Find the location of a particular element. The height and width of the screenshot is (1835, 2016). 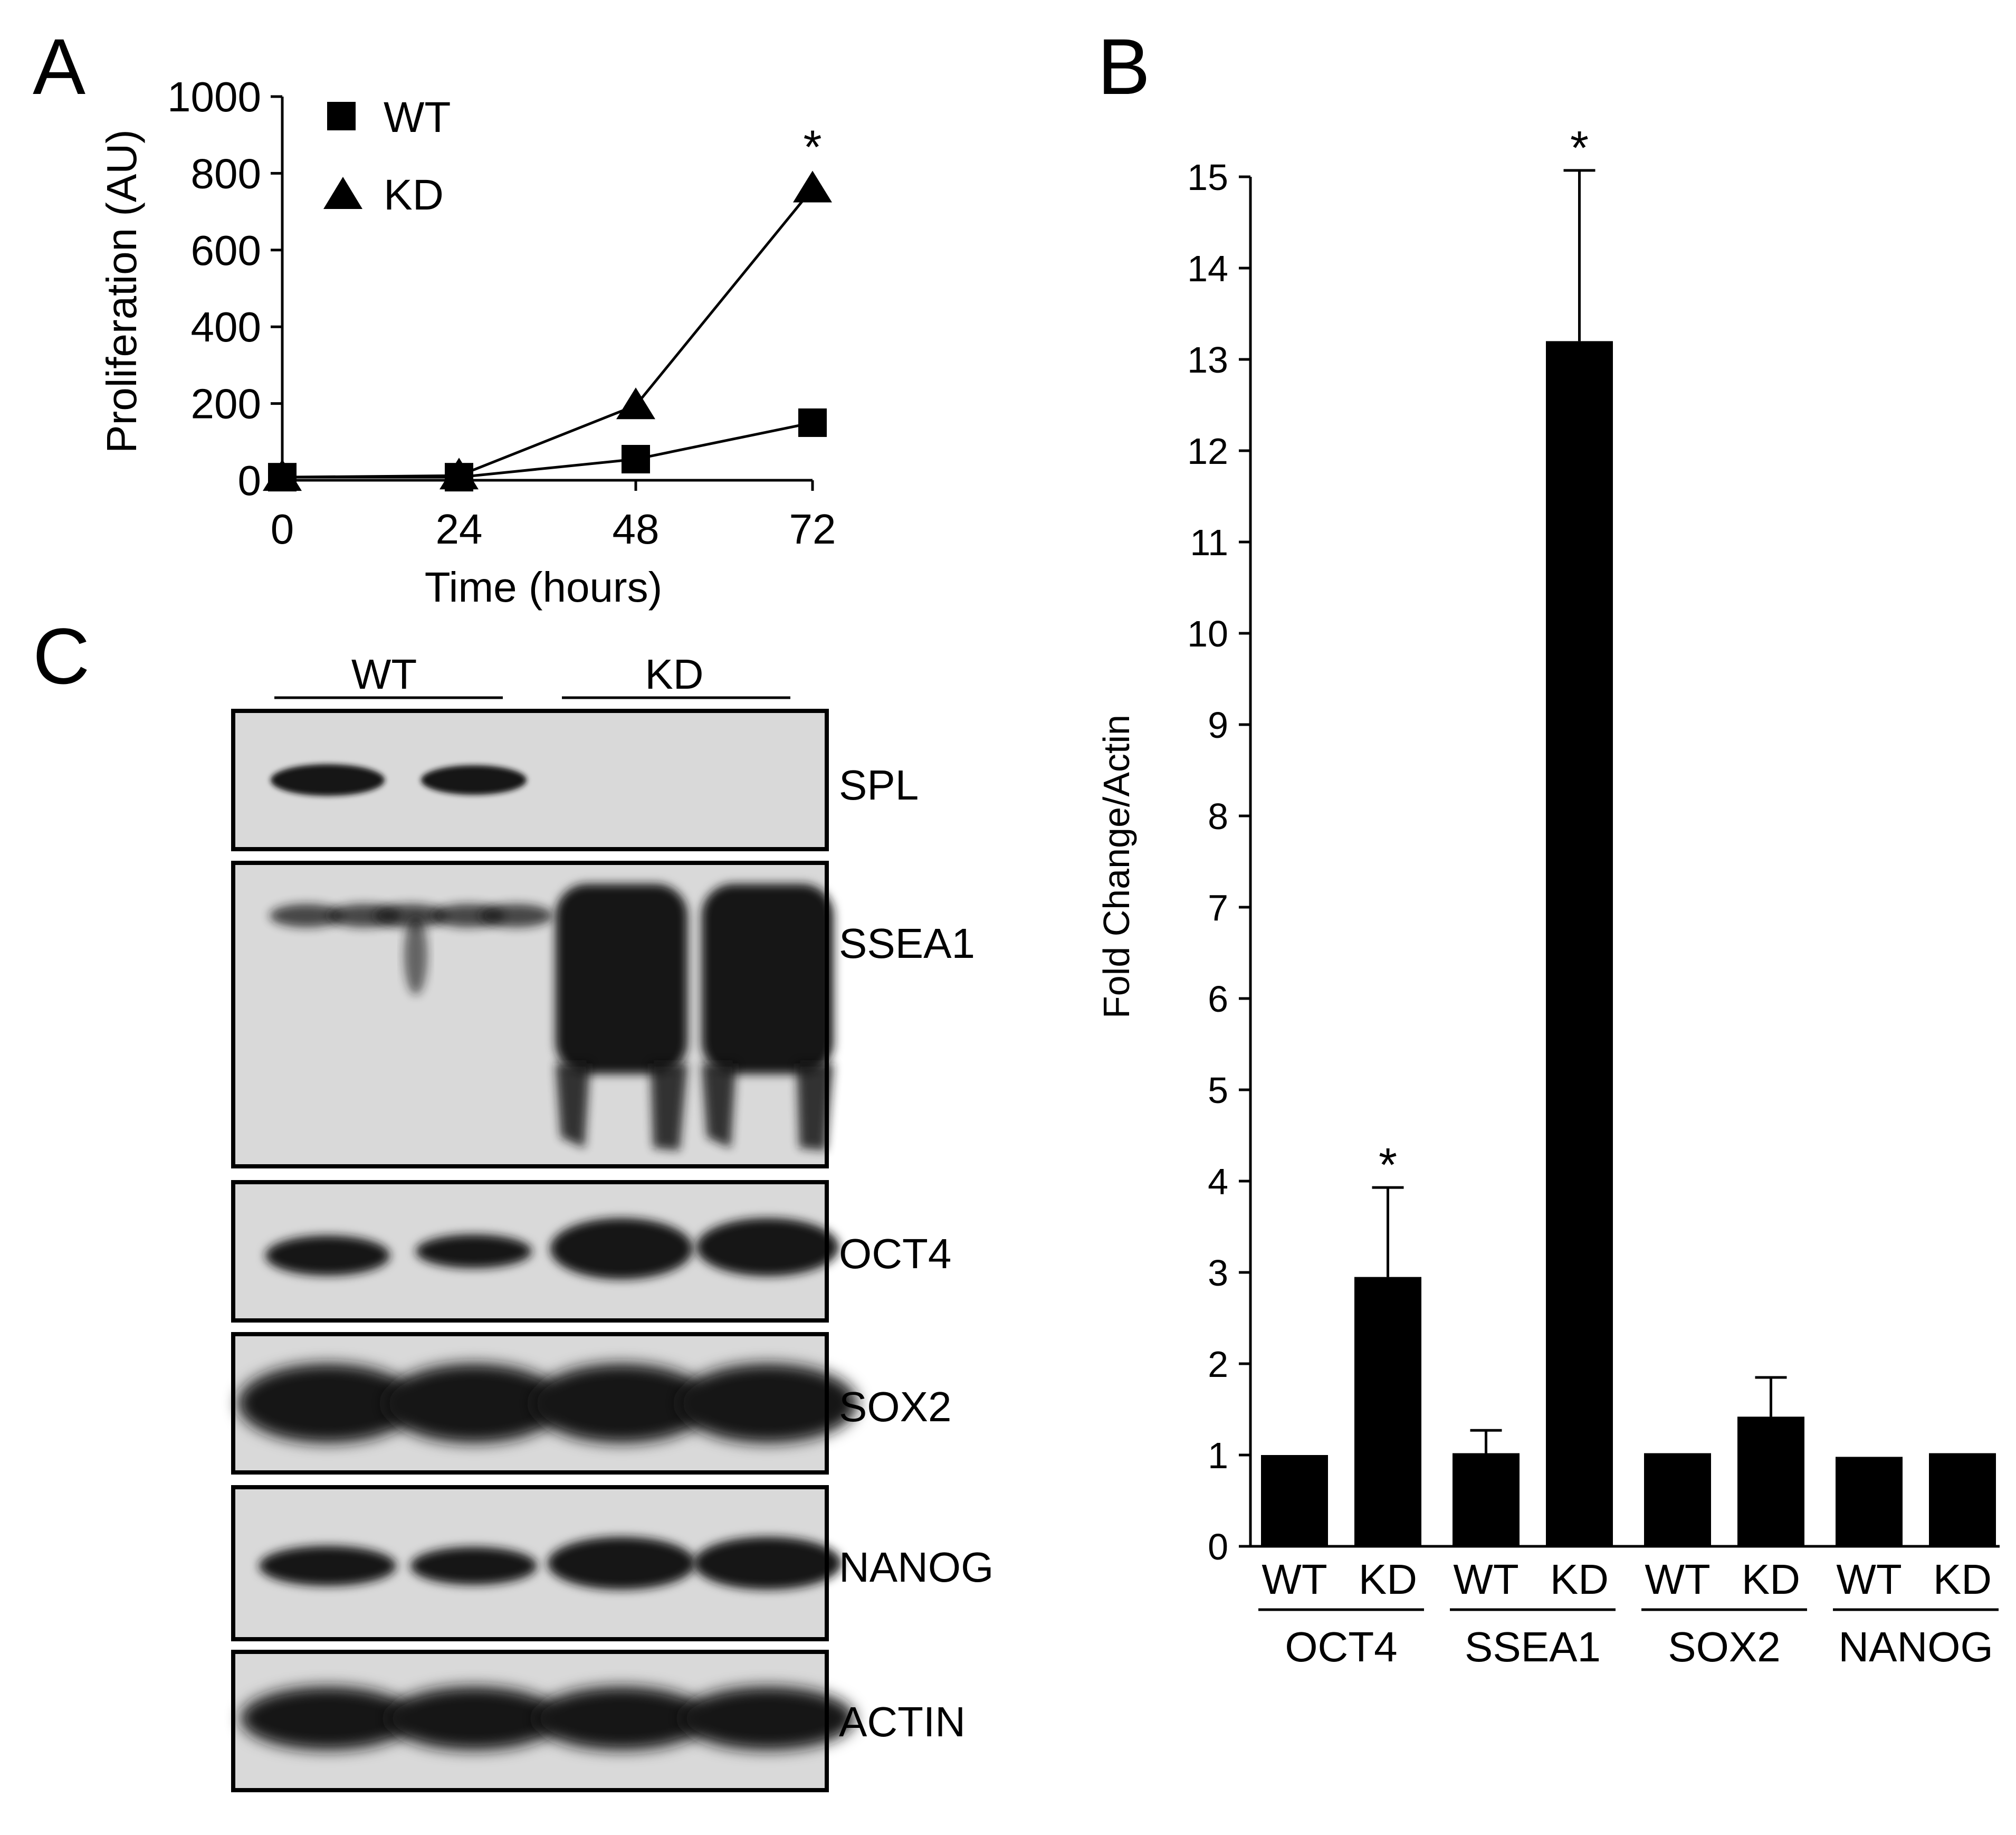

panel-a-legend: WT KD is located at coordinates (387, 156).